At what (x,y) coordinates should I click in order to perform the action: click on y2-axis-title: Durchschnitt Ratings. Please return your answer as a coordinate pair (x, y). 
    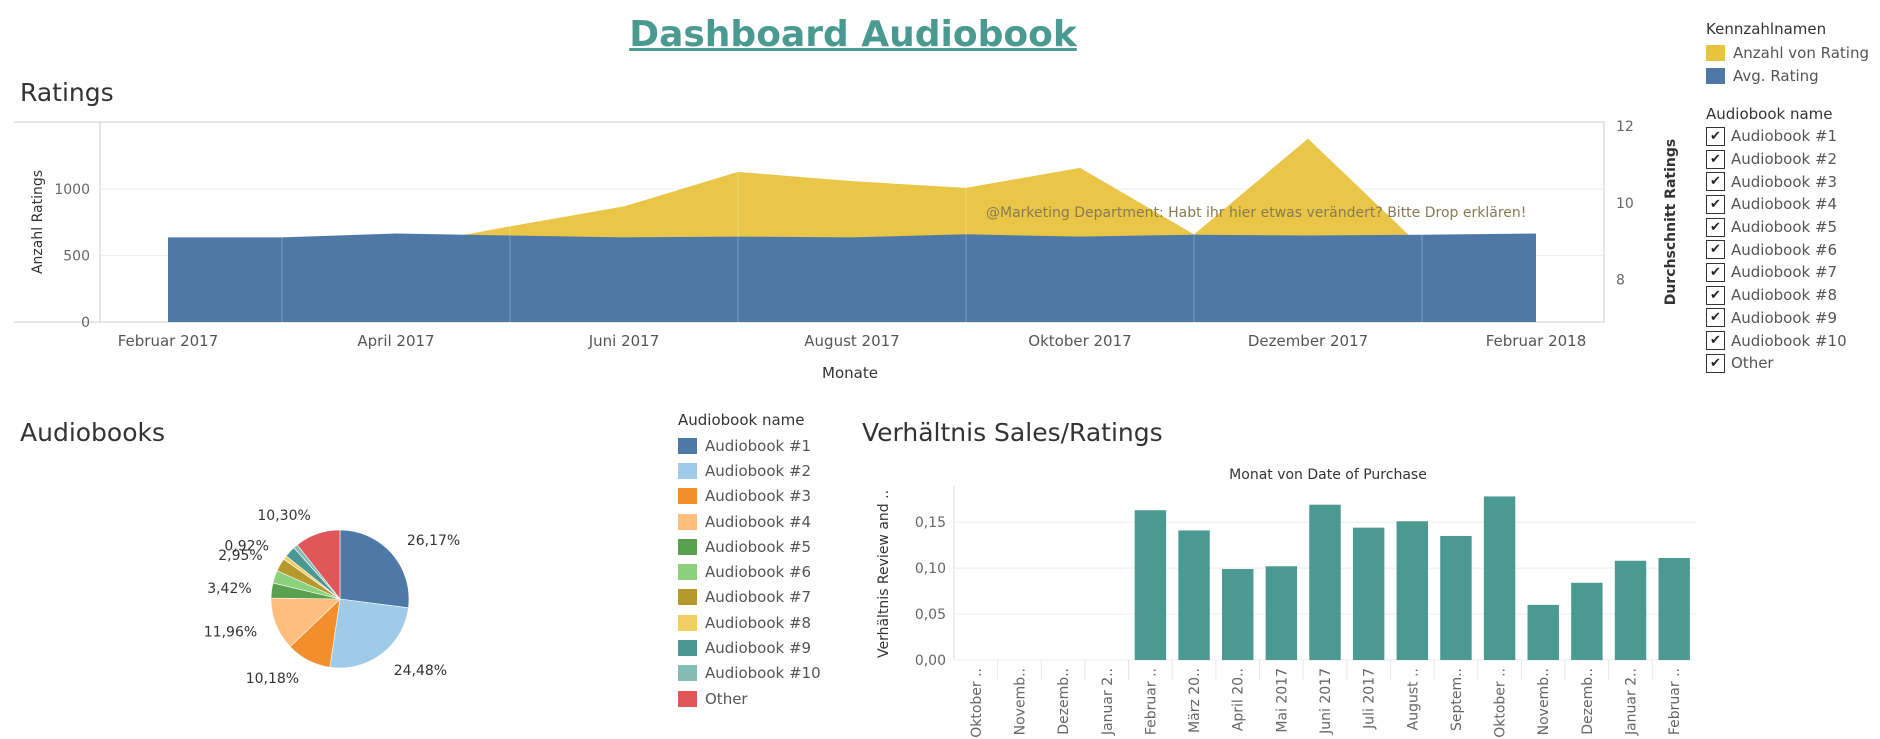
    Looking at the image, I should click on (1671, 222).